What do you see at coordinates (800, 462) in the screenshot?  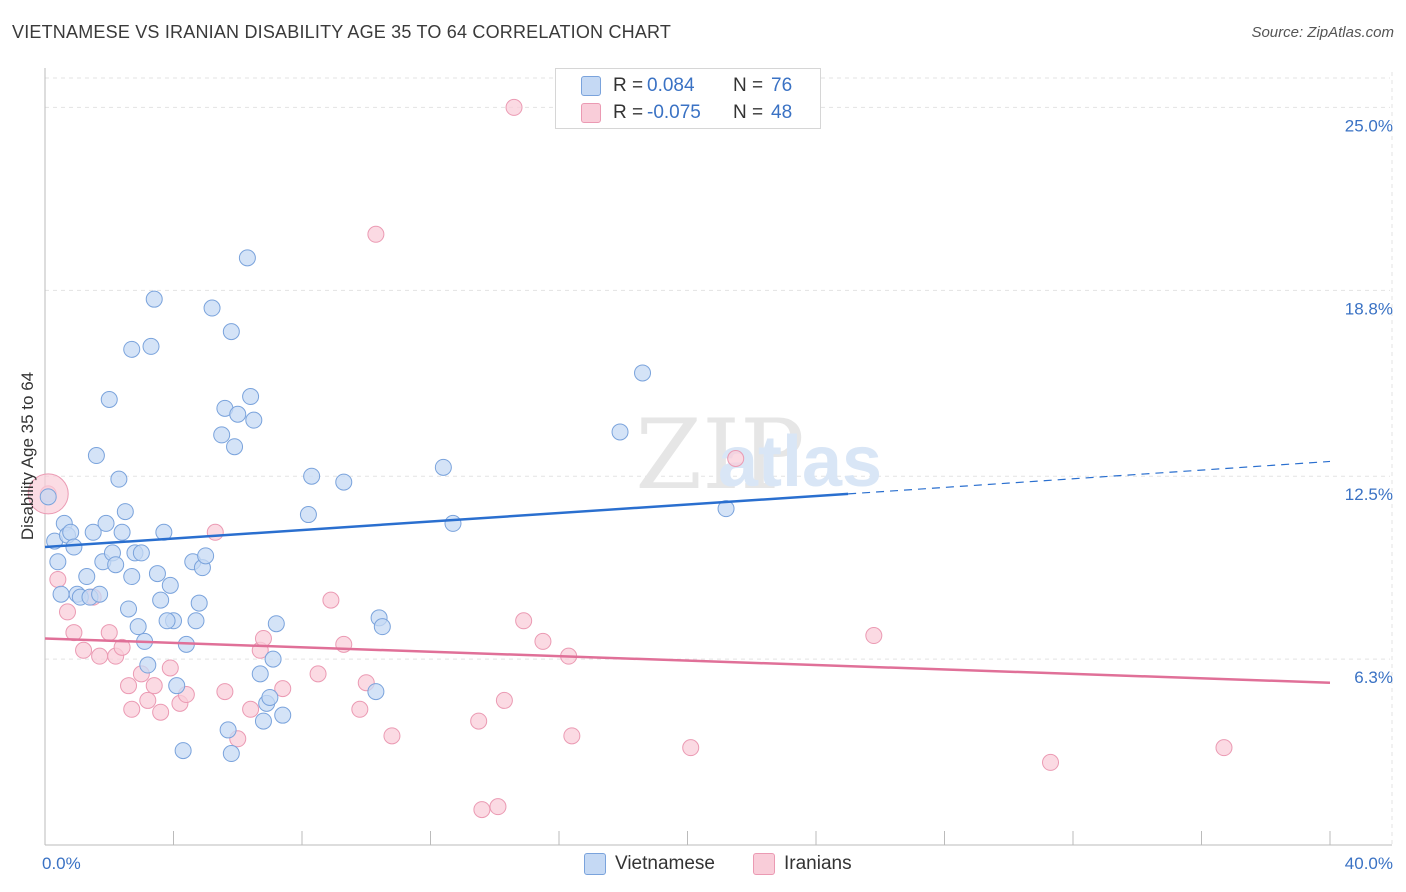 I see `watermark-atlas: atlas` at bounding box center [800, 462].